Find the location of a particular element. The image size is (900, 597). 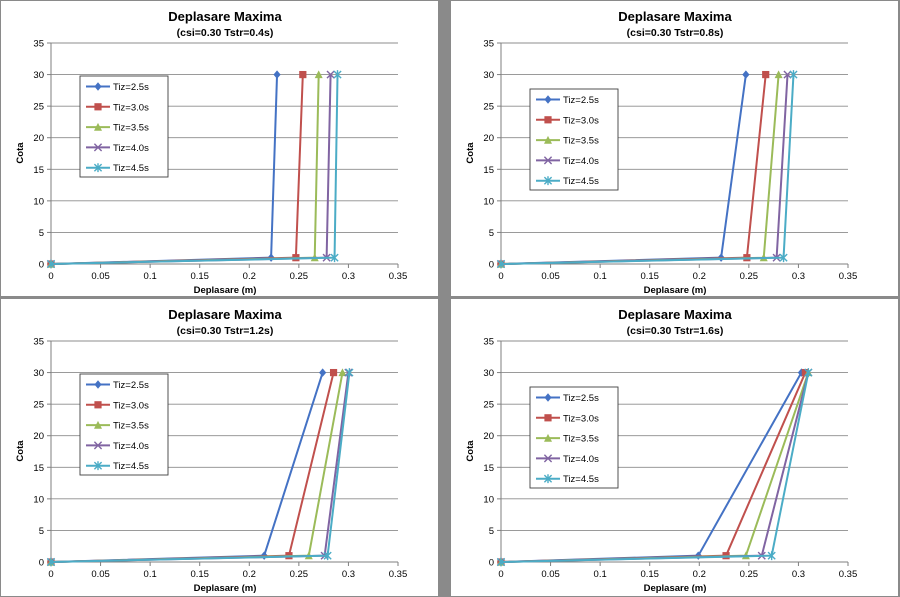

chart-subtitle: (csi=0.30 Tstr=0.4s) is located at coordinates (225, 33).